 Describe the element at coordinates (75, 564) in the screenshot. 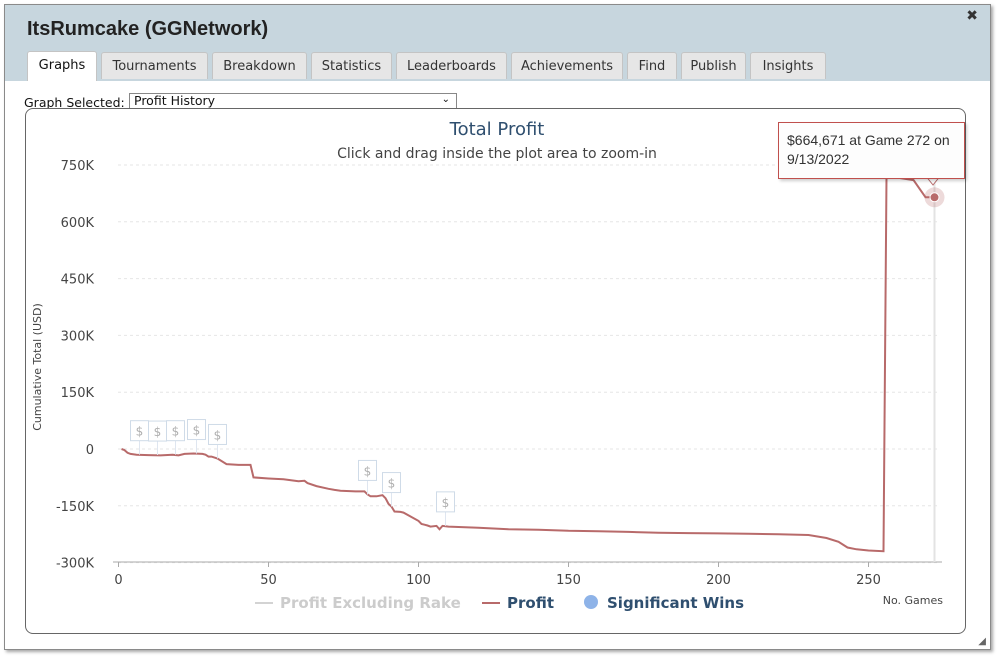

I see `y-tick-label: -300K` at that location.